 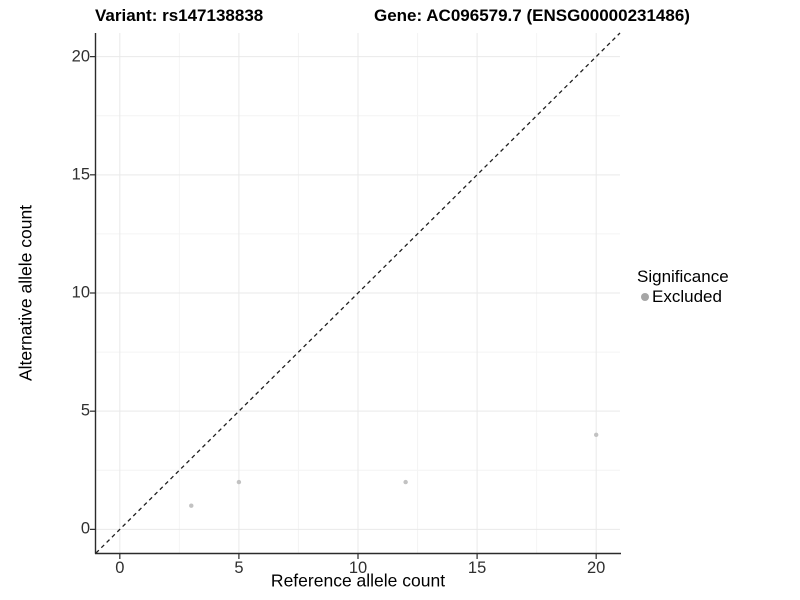 I want to click on x-tick-label: 15, so click(x=477, y=568).